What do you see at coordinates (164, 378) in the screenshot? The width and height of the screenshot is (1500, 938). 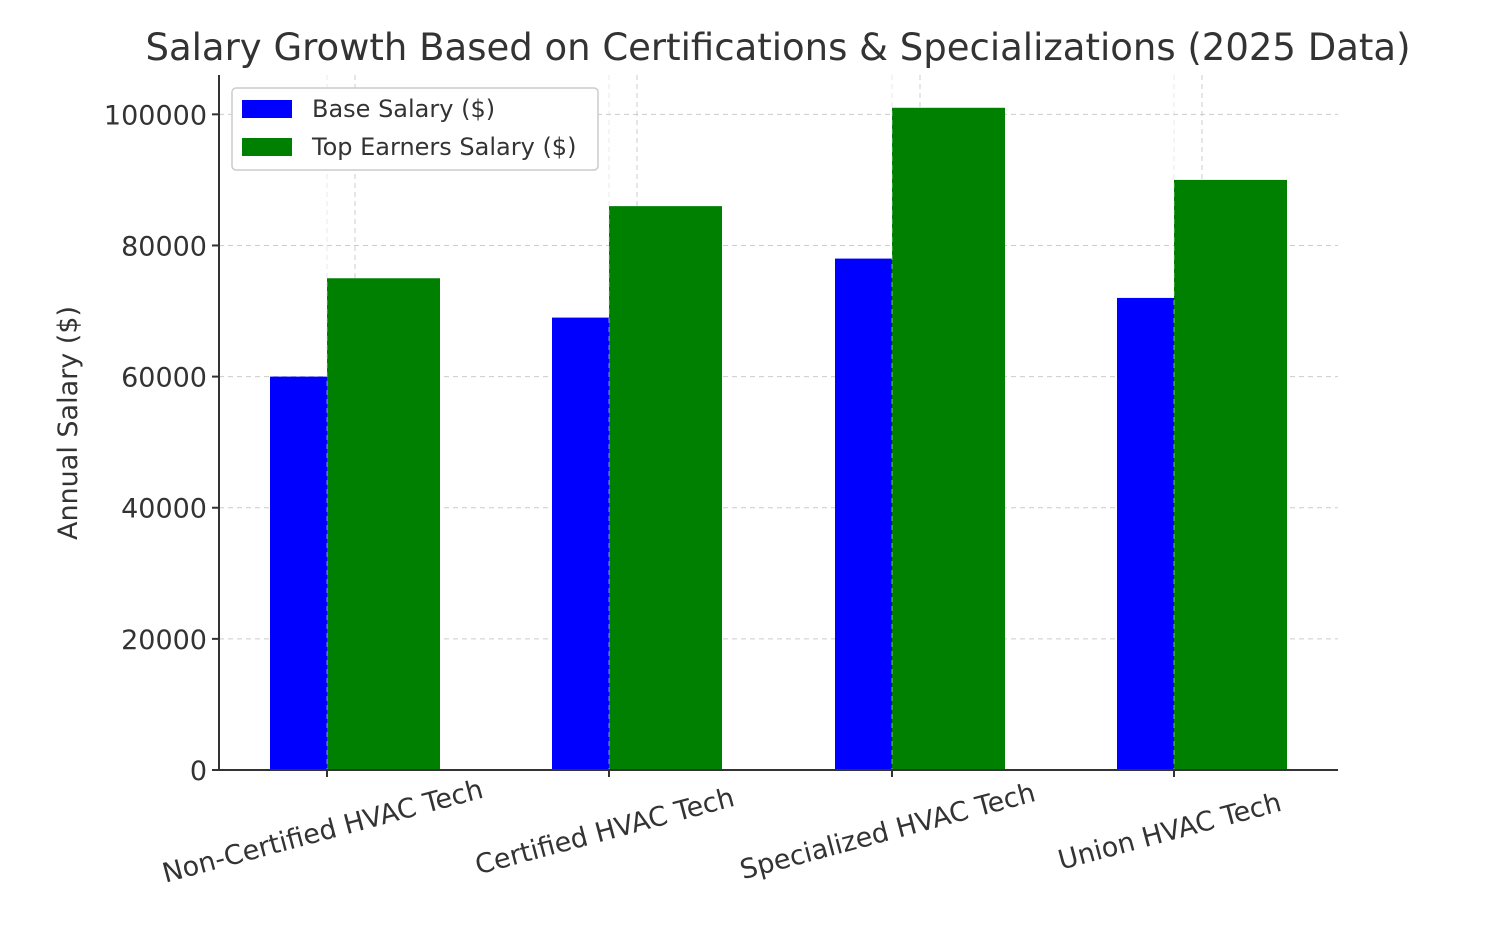 I see `y-tick-label: 60000` at bounding box center [164, 378].